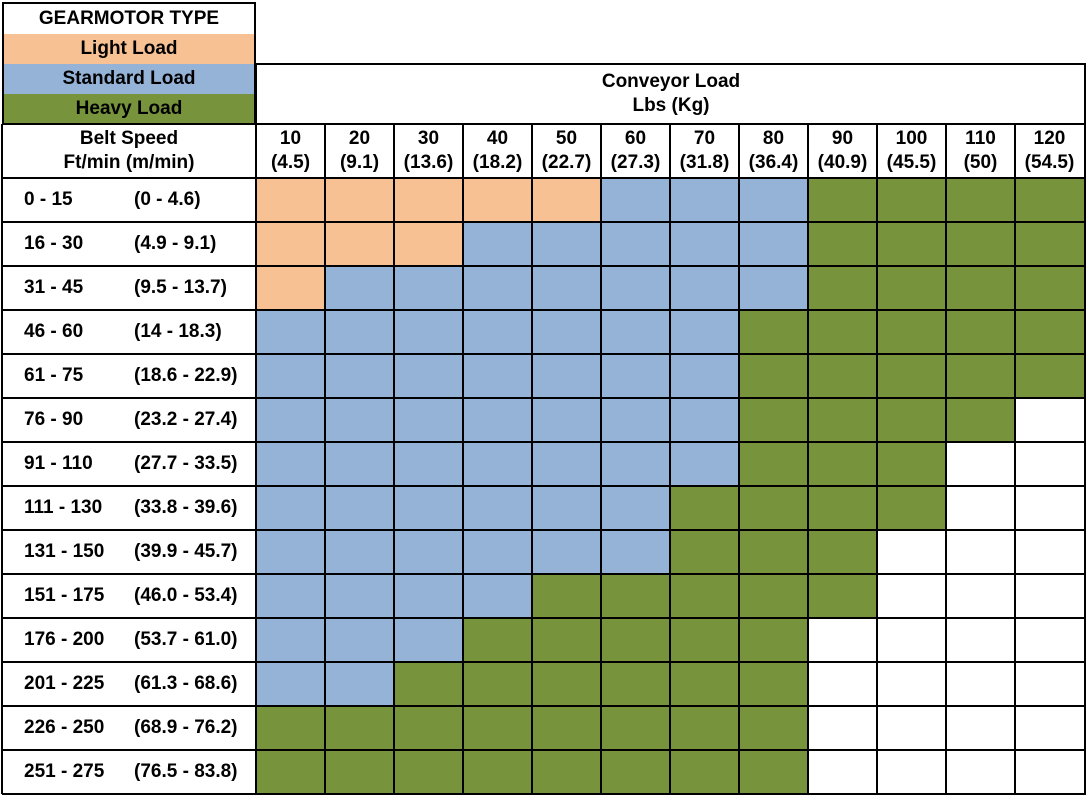  Describe the element at coordinates (704, 151) in the screenshot. I see `load-column-header: 70 (31.8)` at that location.